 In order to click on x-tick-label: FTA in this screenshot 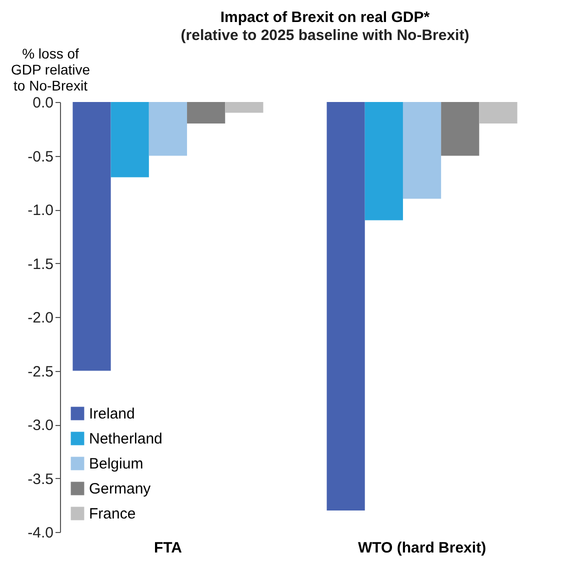, I will do `click(168, 548)`.